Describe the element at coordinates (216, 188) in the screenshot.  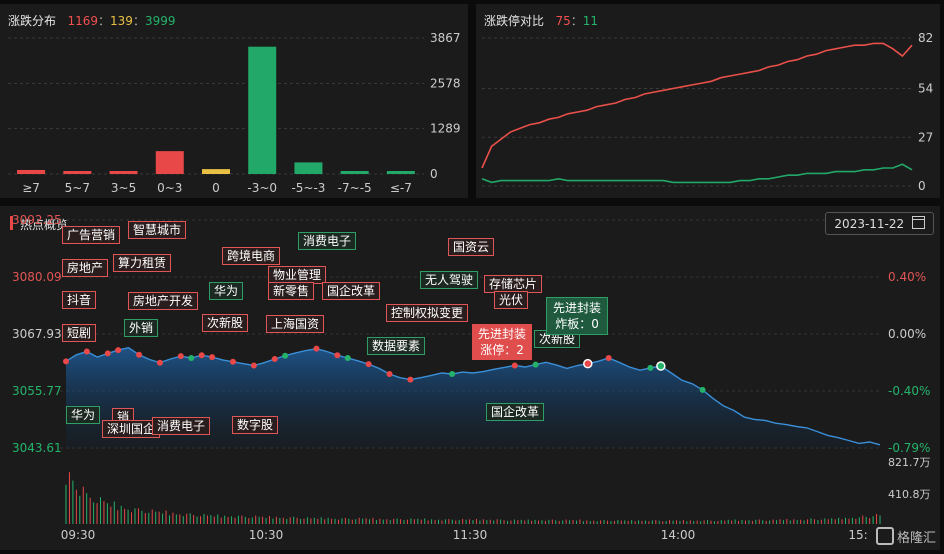
I see `dist-xtick-label: 0` at that location.